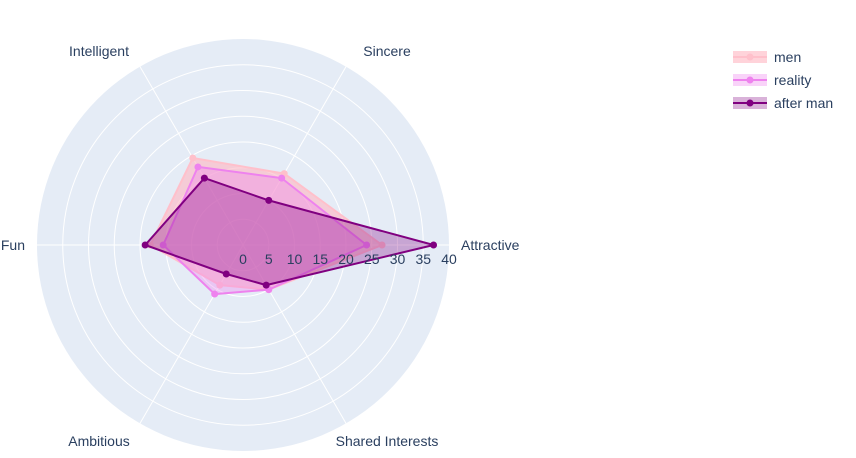  What do you see at coordinates (387, 441) in the screenshot?
I see `axis-label-shared-interests: Shared Interests` at bounding box center [387, 441].